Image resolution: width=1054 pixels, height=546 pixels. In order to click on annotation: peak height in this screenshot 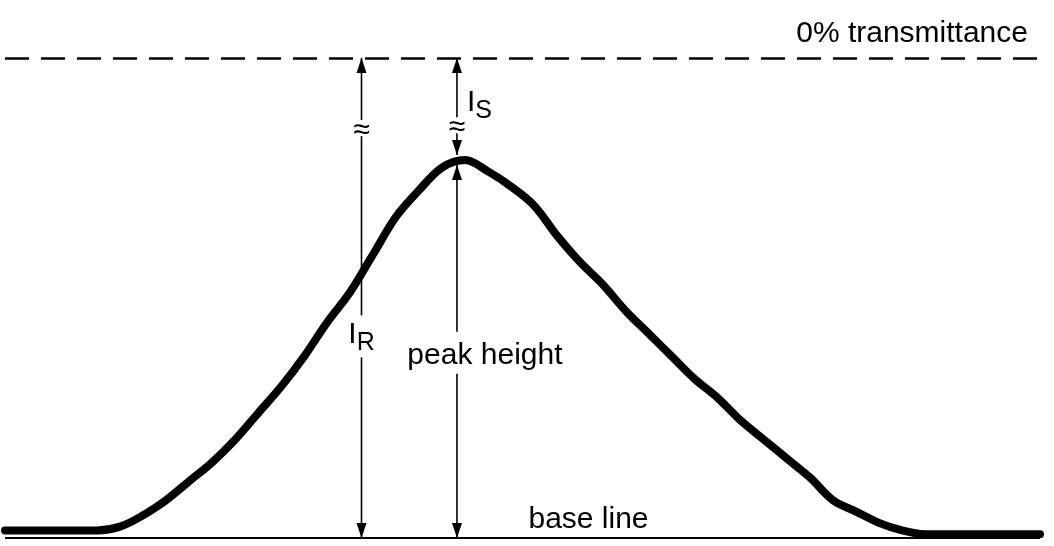, I will do `click(485, 353)`.